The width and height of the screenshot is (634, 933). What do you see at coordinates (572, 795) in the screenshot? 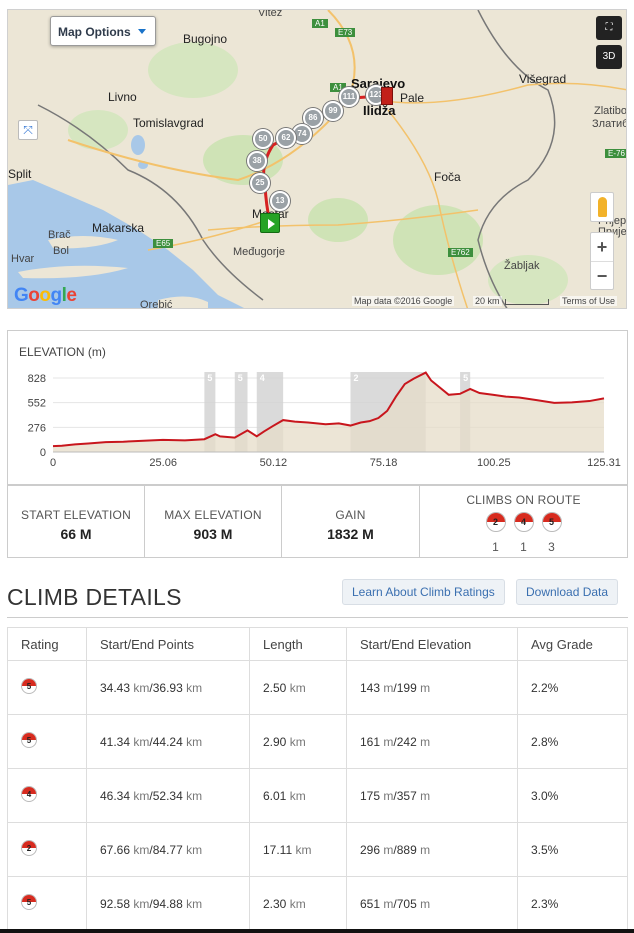
I see `grade-cell: 3.0%` at bounding box center [572, 795].